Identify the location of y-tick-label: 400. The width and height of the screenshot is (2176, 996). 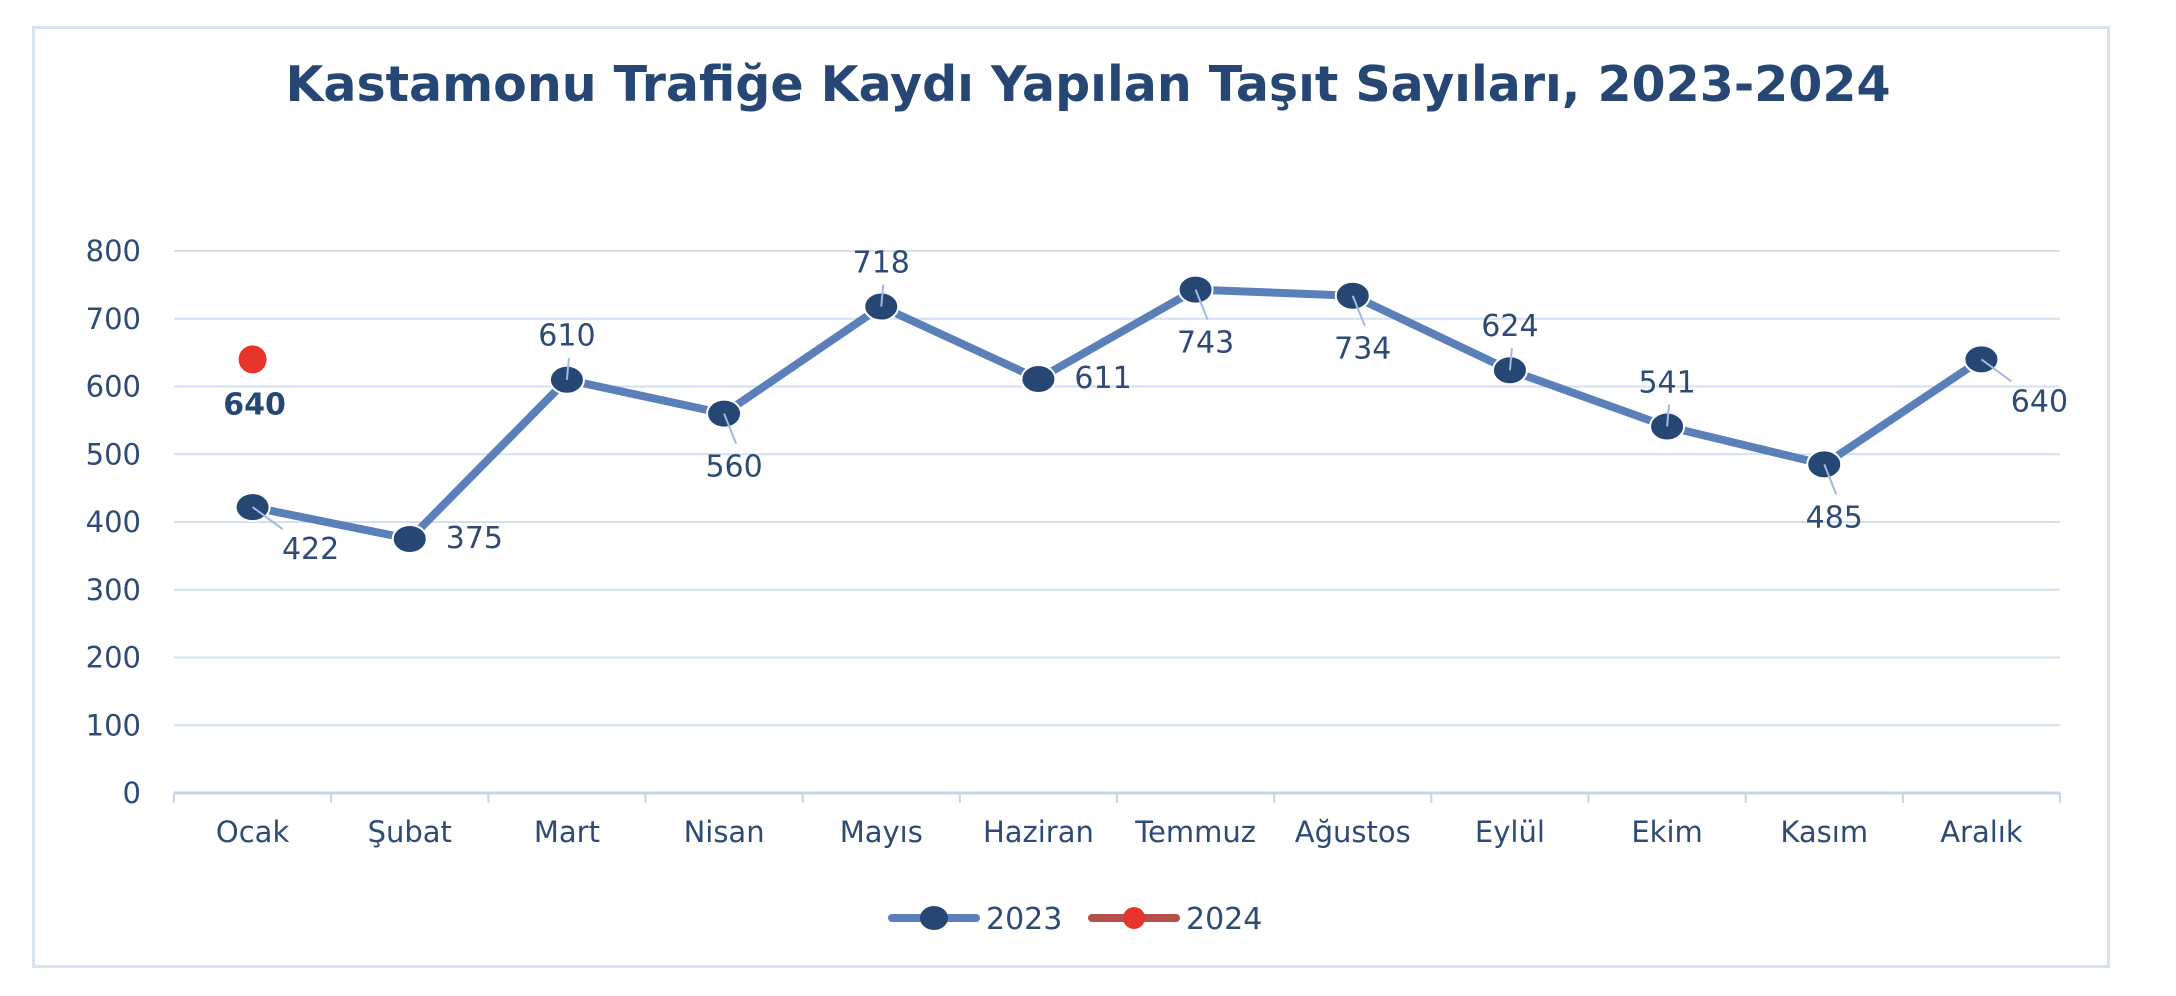
(113, 522).